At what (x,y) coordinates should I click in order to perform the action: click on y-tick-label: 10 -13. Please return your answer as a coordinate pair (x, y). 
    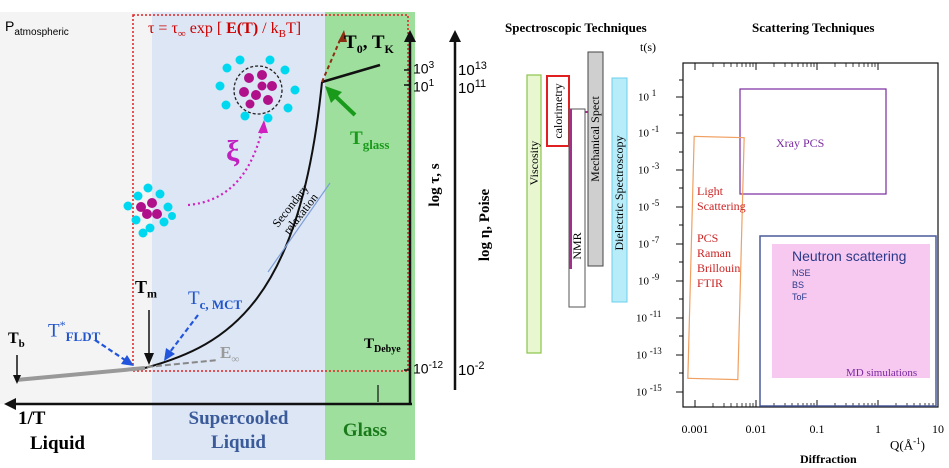
    Looking at the image, I should click on (649, 354).